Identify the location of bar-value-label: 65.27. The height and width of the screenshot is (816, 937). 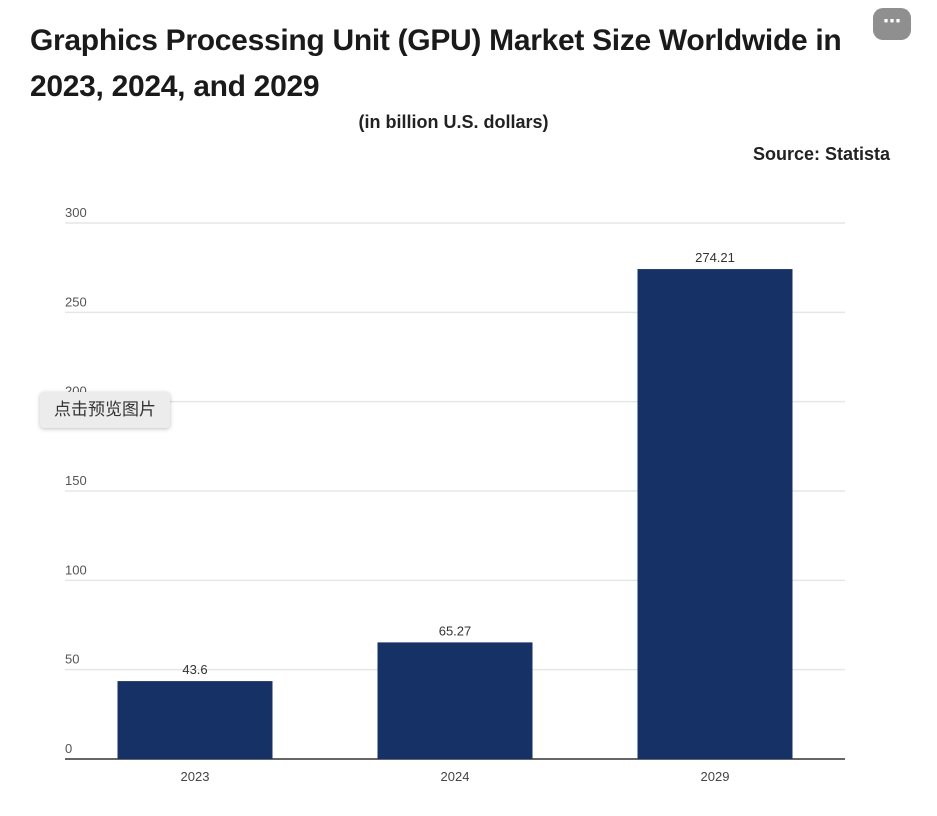
(455, 630).